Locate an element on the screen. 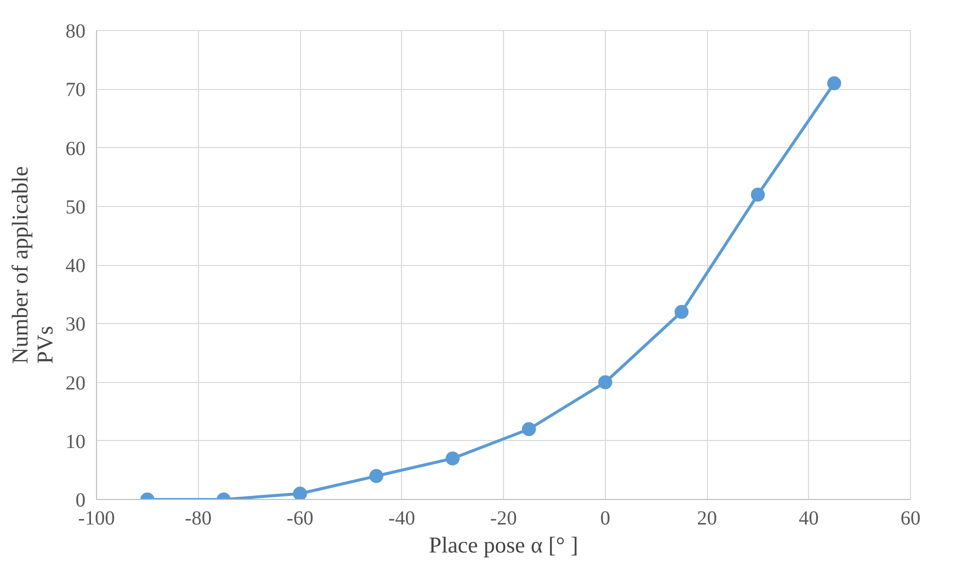 The height and width of the screenshot is (576, 956). x-tick-label: -80 is located at coordinates (198, 519).